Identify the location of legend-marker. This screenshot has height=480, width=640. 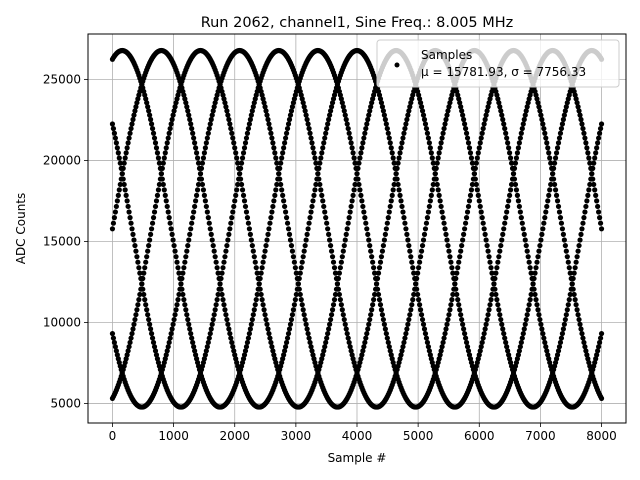
(397, 65).